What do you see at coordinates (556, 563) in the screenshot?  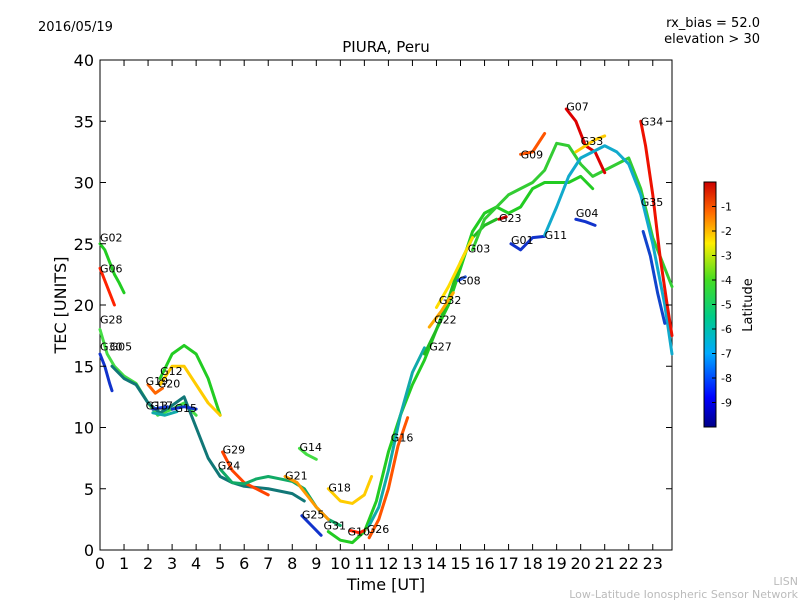 I see `x-tick-label: 19` at bounding box center [556, 563].